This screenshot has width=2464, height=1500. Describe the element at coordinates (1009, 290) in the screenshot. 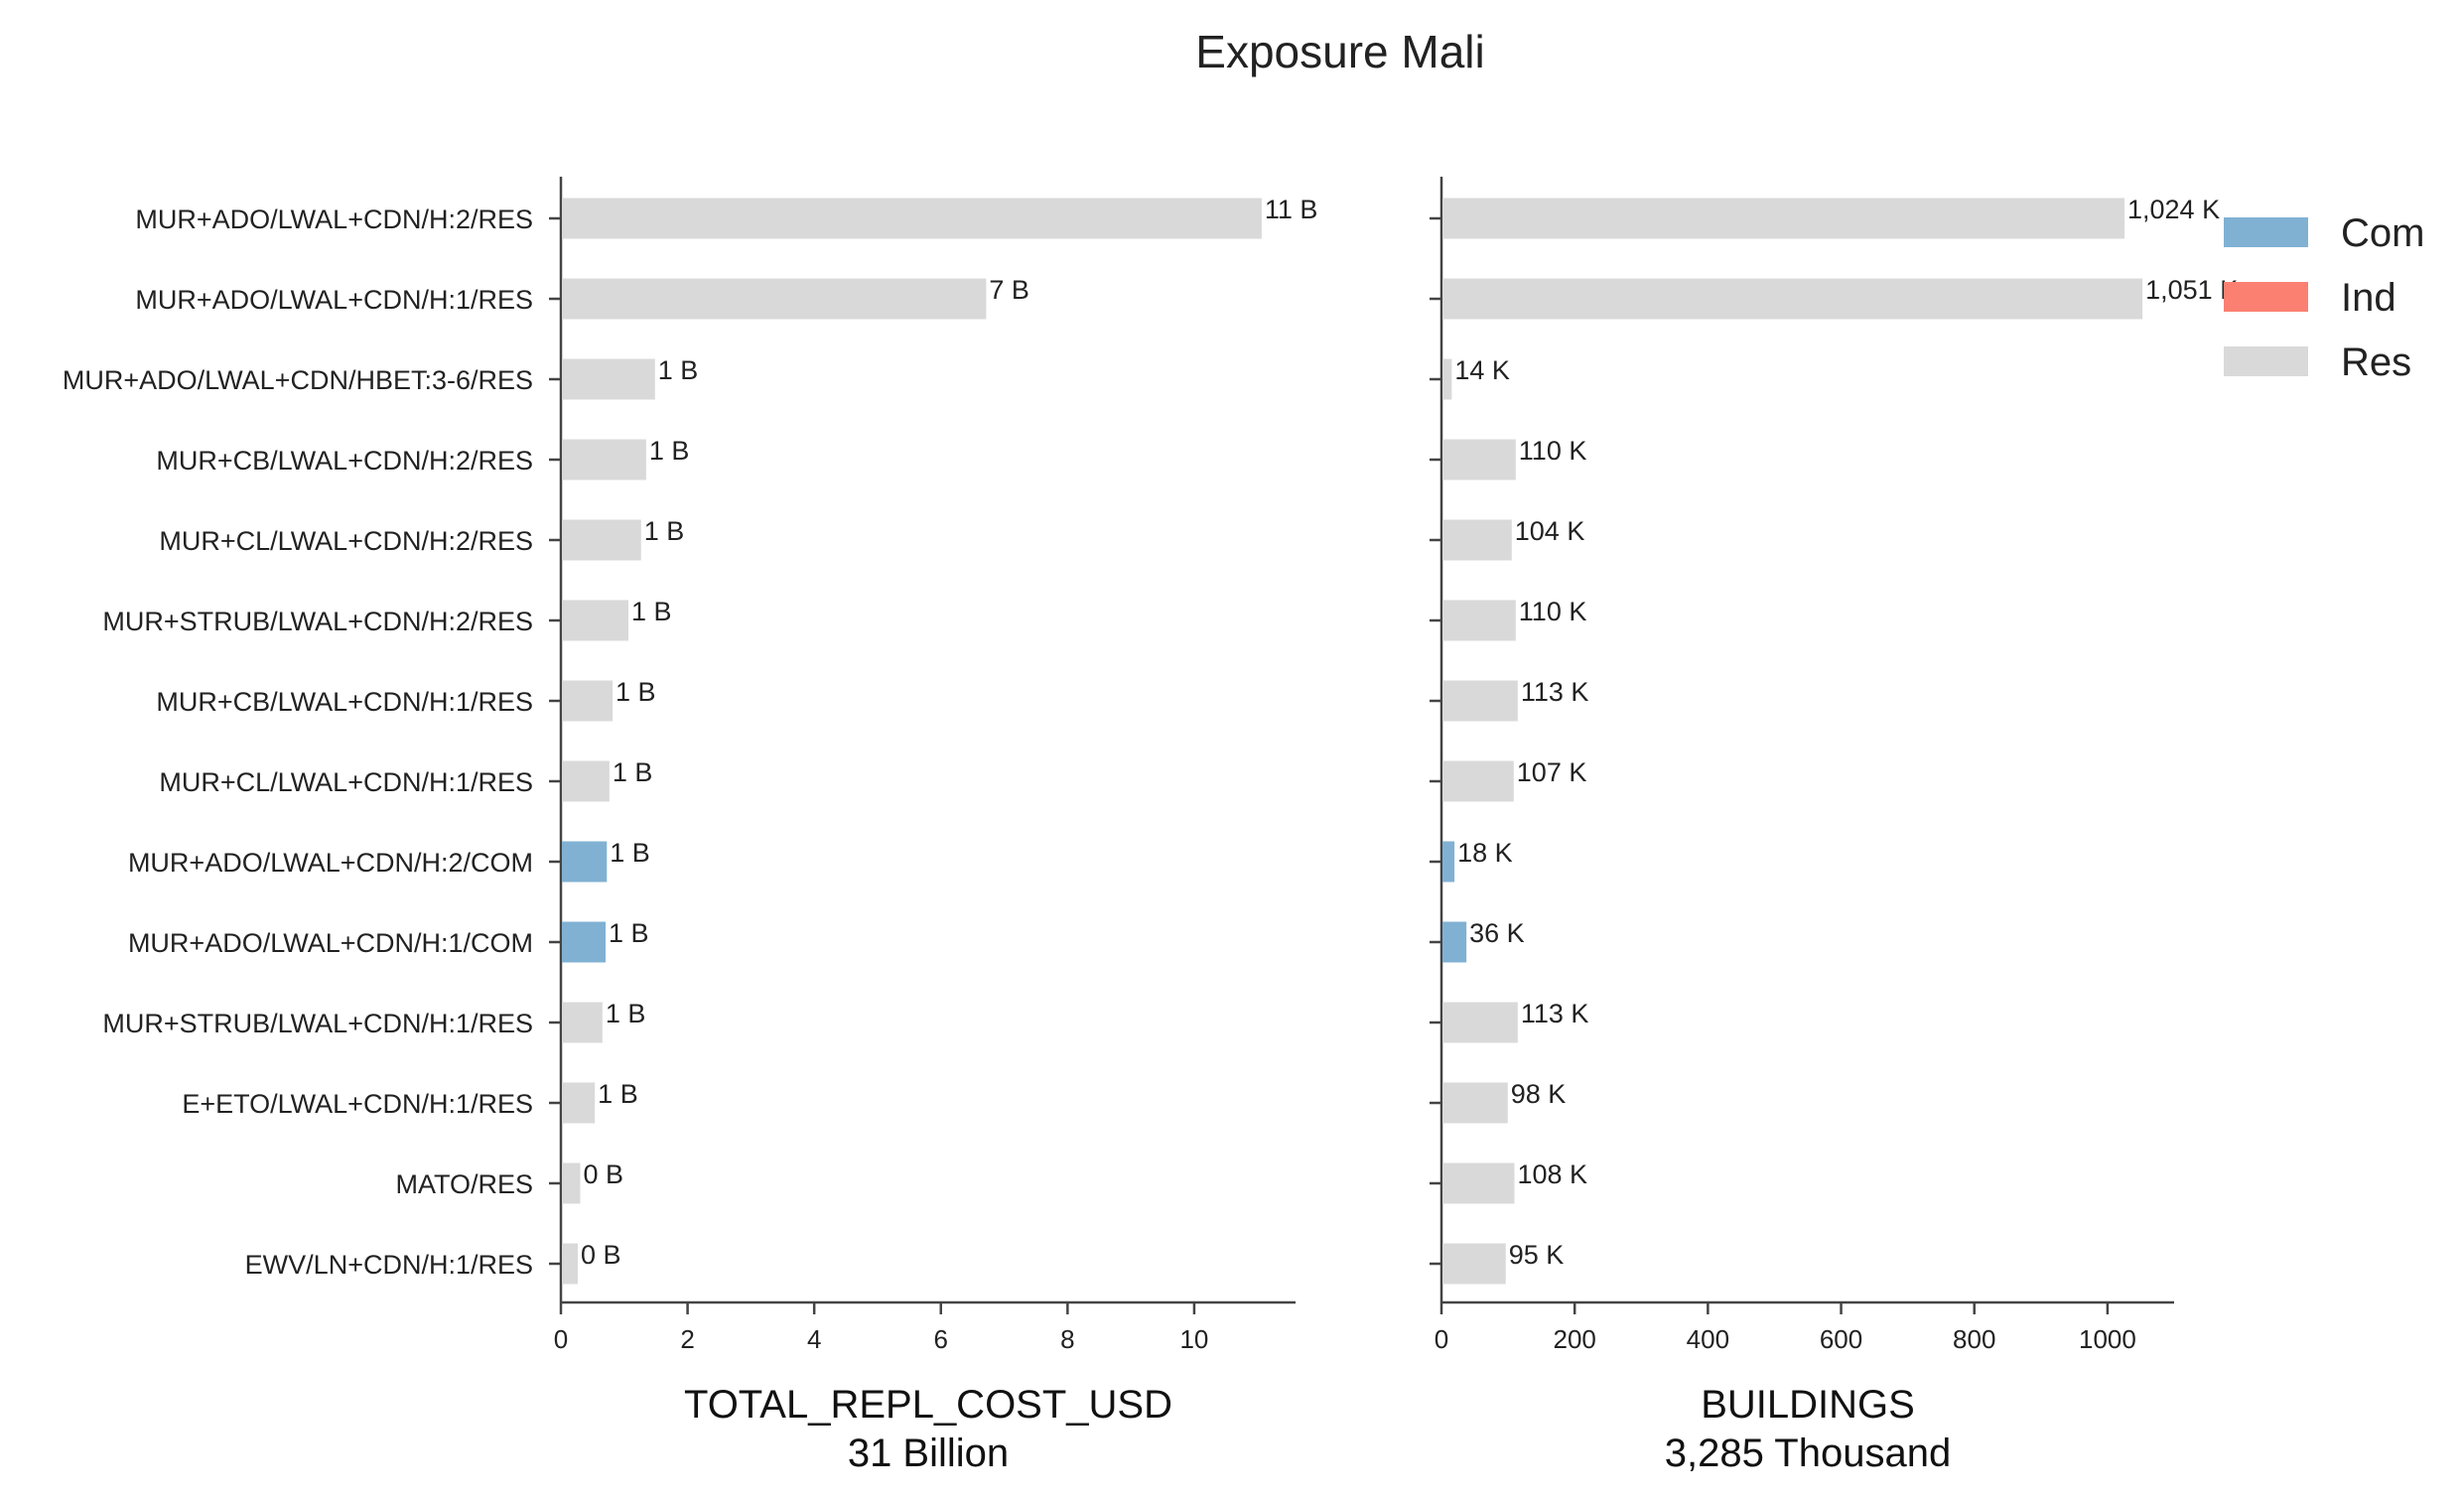

I see `cost-data-label: 7 B` at that location.